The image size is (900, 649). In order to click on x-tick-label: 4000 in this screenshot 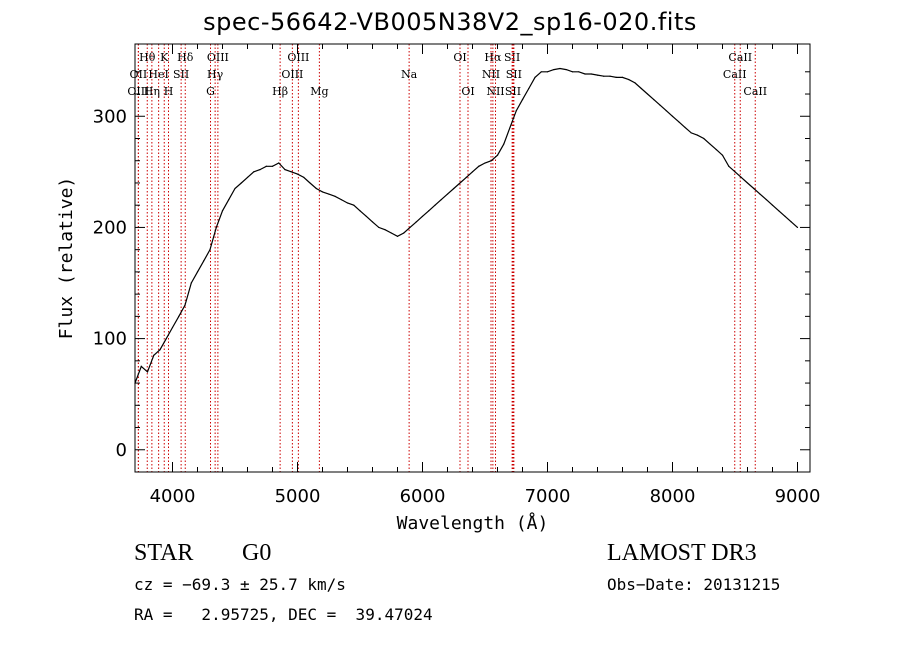, I will do `click(173, 496)`.